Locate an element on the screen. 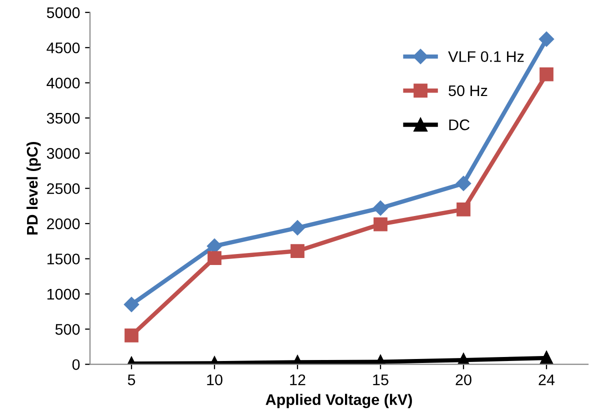 The height and width of the screenshot is (414, 600). y-tick-label: 2000 is located at coordinates (63, 224).